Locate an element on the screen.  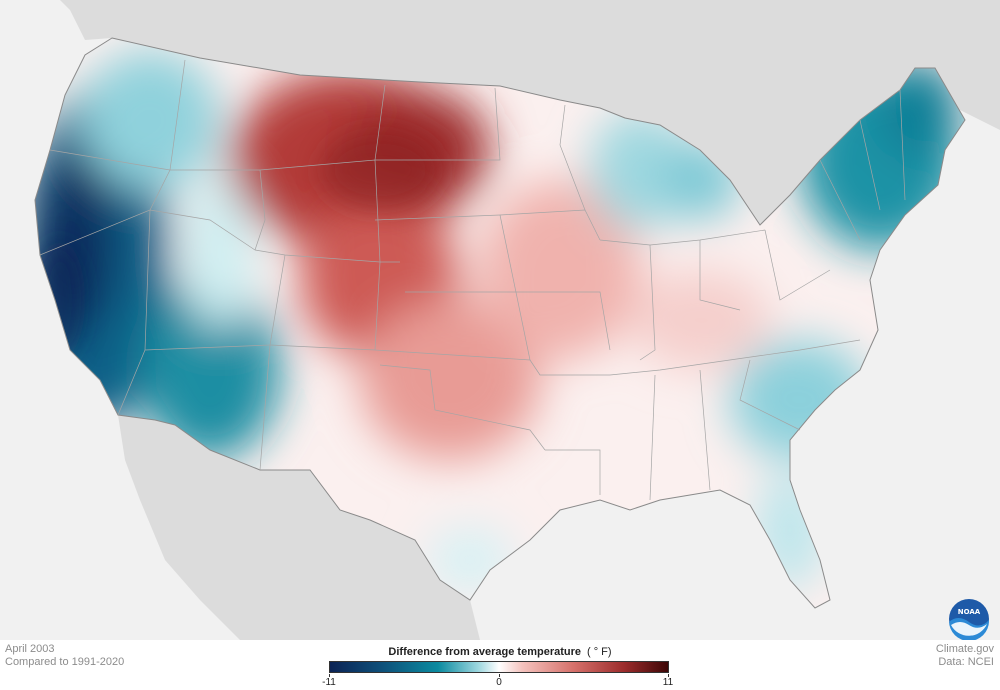
mexico-landmass is located at coordinates (299, 527).